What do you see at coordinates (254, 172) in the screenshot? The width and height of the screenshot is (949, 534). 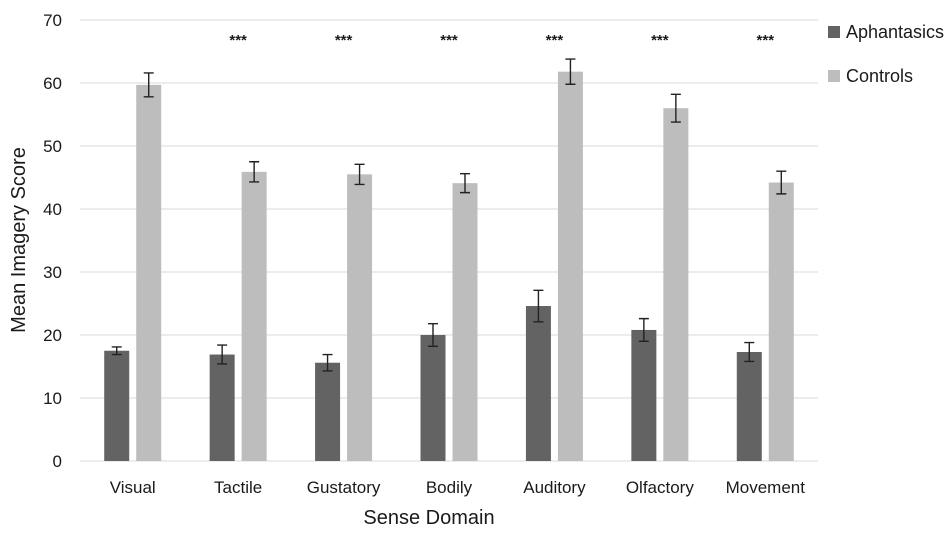 I see `error-bar-controls-tactile` at bounding box center [254, 172].